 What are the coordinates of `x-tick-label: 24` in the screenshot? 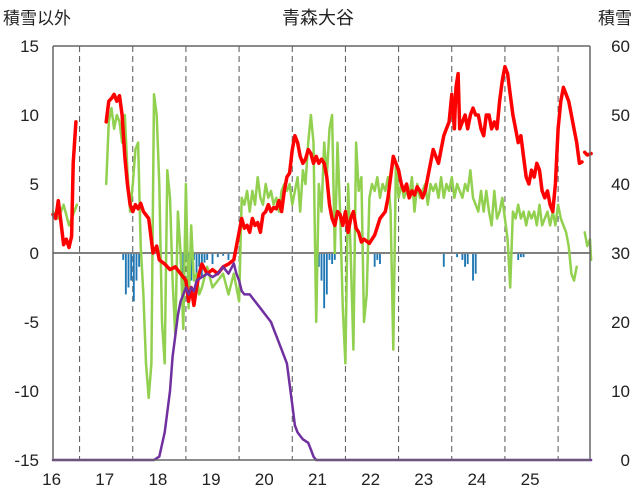 It's located at (476, 479).